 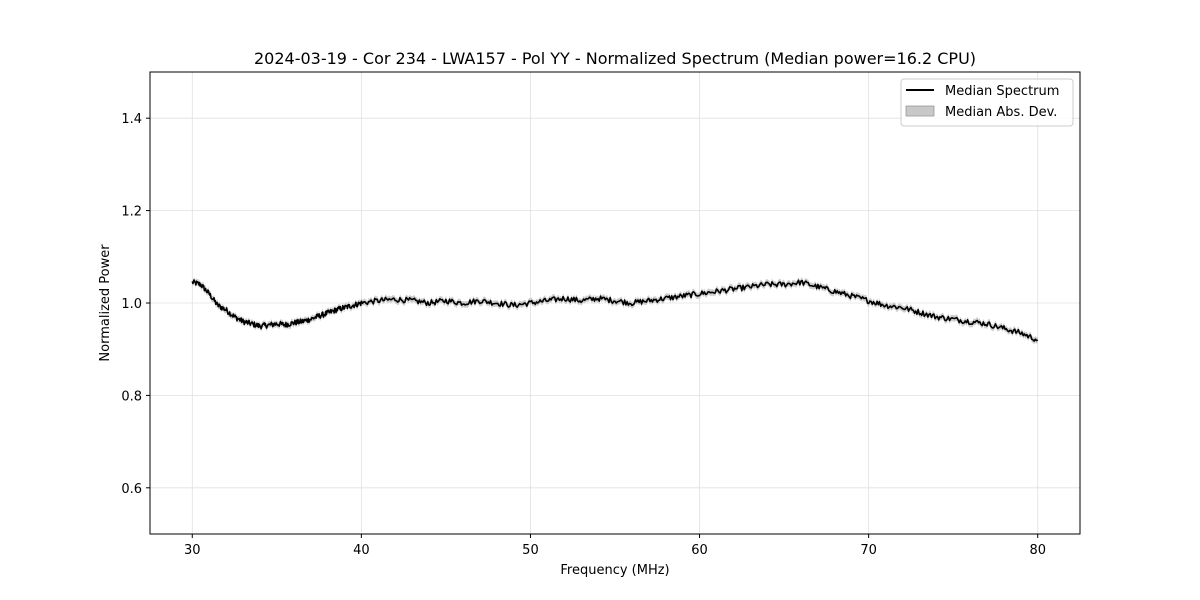 What do you see at coordinates (1037, 550) in the screenshot?
I see `x-tick-label: 80` at bounding box center [1037, 550].